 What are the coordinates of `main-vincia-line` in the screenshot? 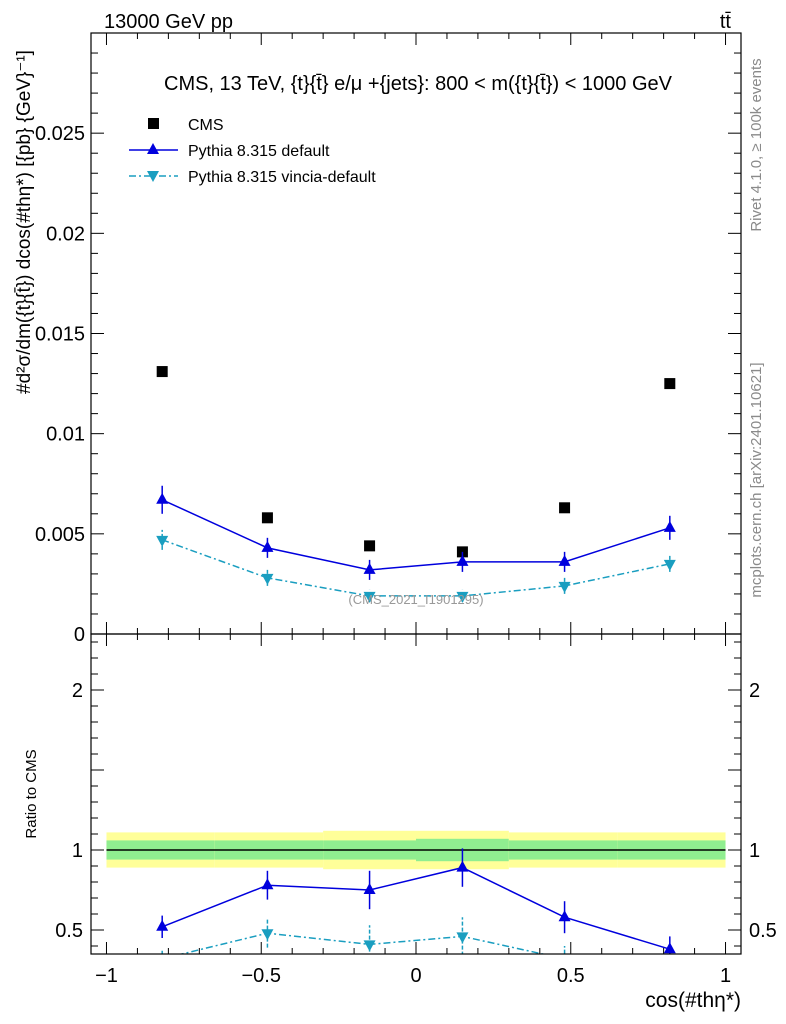 It's located at (415, 568).